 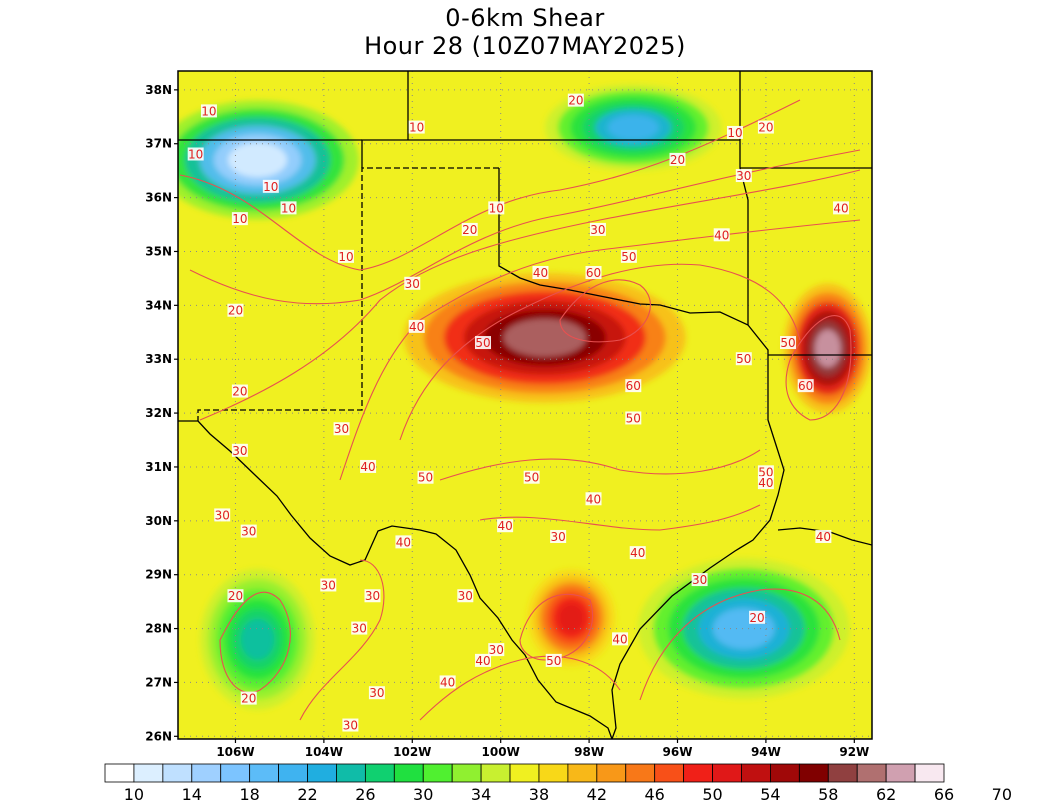 What do you see at coordinates (589, 752) in the screenshot?
I see `lon-tick-label: 98W` at bounding box center [589, 752].